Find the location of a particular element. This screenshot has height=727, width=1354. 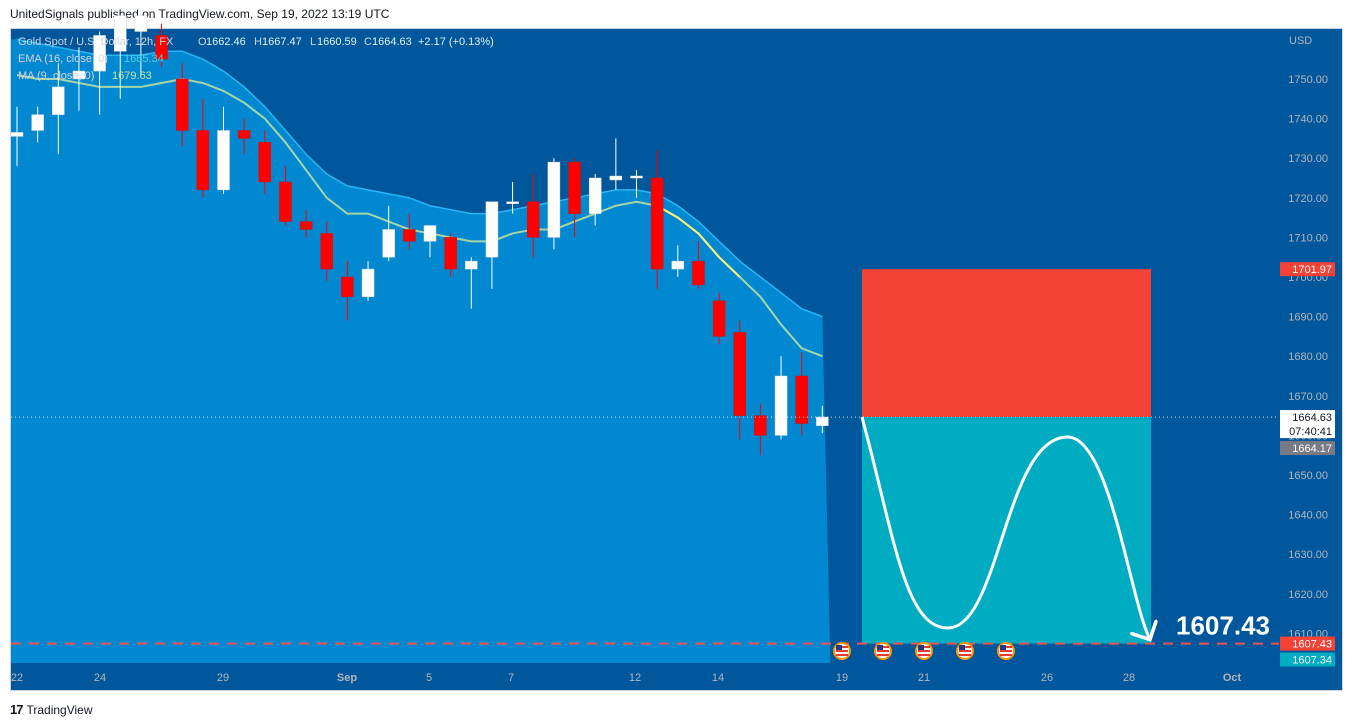

stop-price-label: 1701.97 is located at coordinates (1312, 270).